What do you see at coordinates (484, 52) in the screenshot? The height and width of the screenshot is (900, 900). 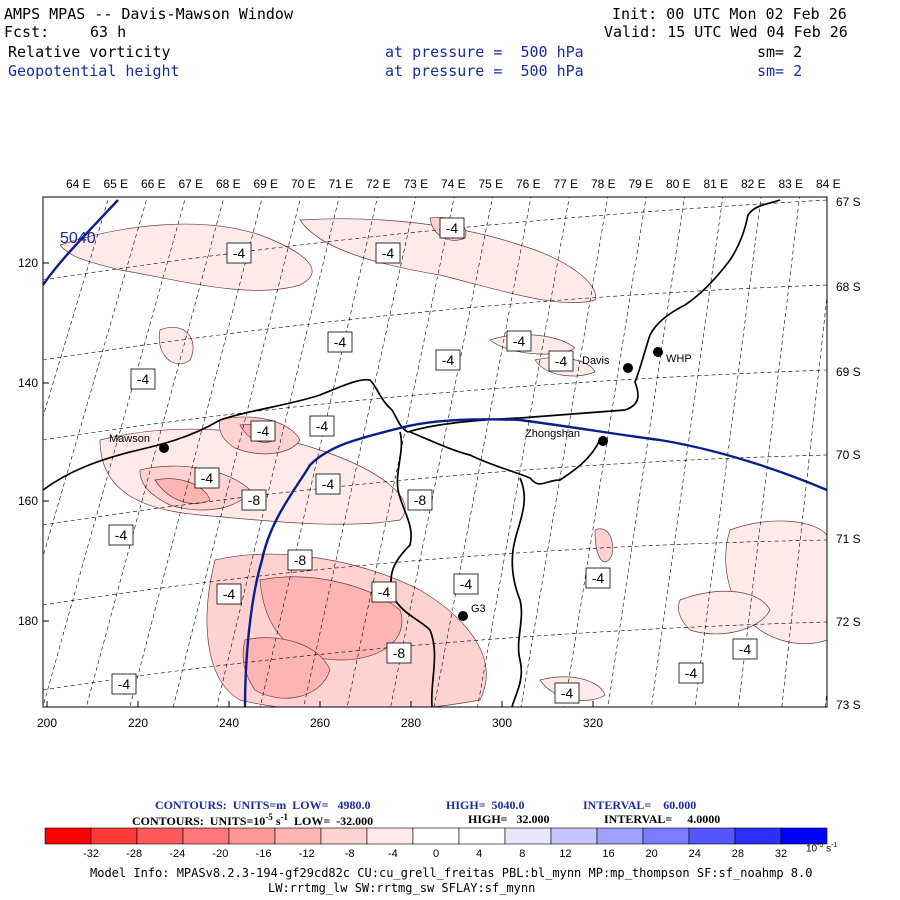 I see `field1-level: at pressure = 500 hPa` at bounding box center [484, 52].